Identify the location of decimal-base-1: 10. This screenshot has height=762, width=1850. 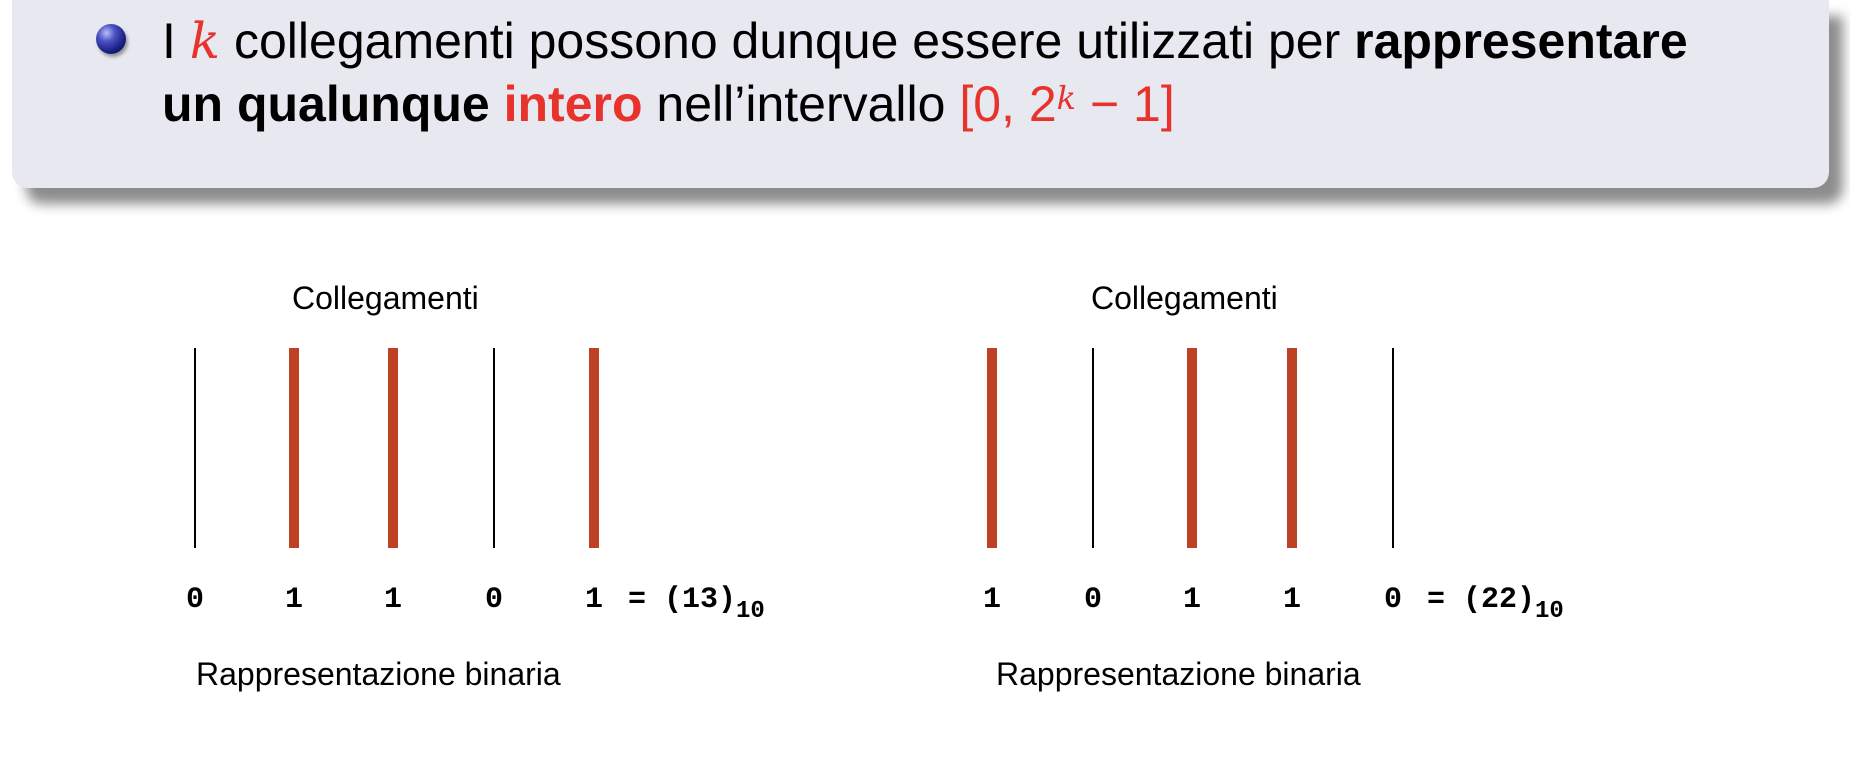
(750, 611).